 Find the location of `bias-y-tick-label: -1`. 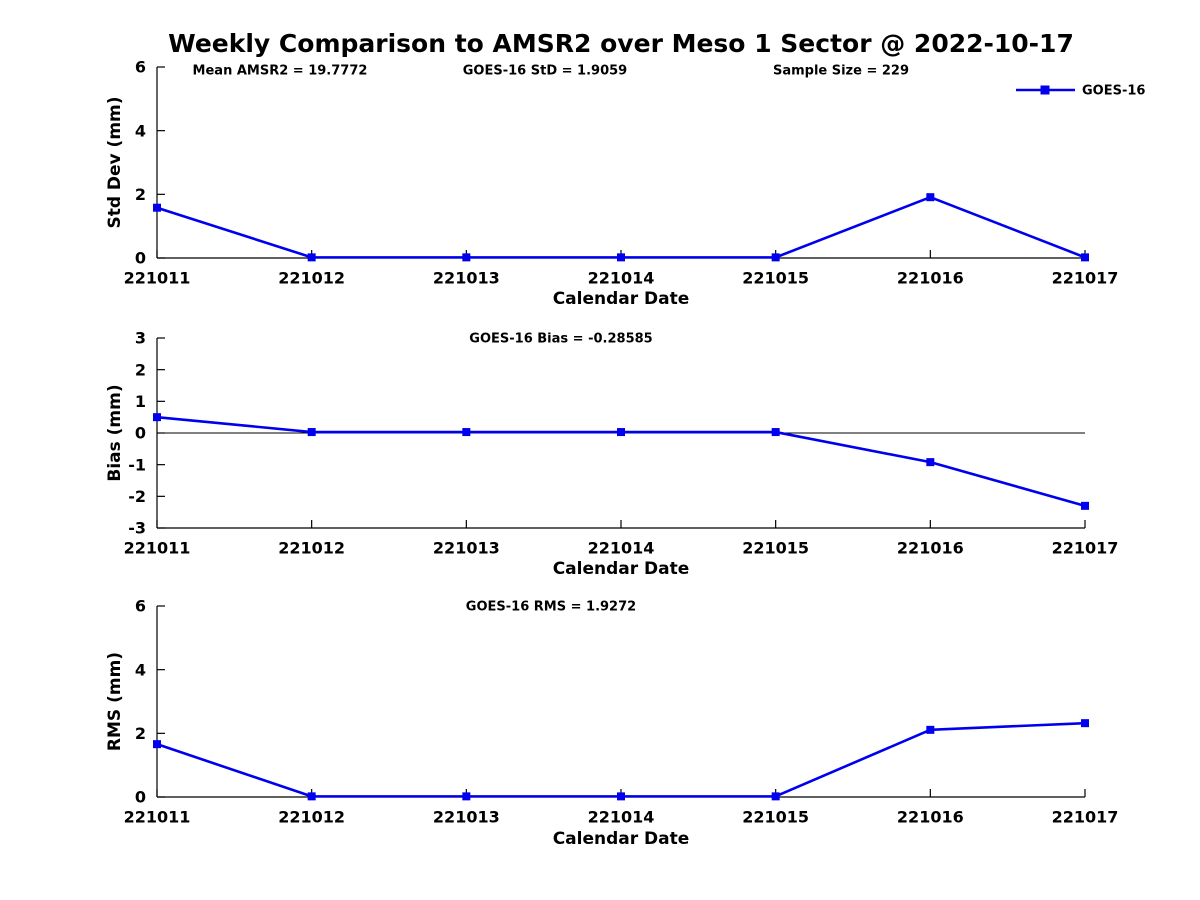

bias-y-tick-label: -1 is located at coordinates (137, 464).